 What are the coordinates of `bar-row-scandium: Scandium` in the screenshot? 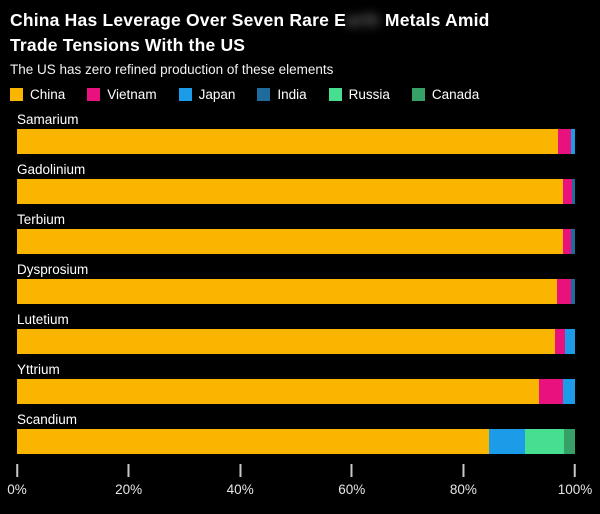 It's located at (296, 433).